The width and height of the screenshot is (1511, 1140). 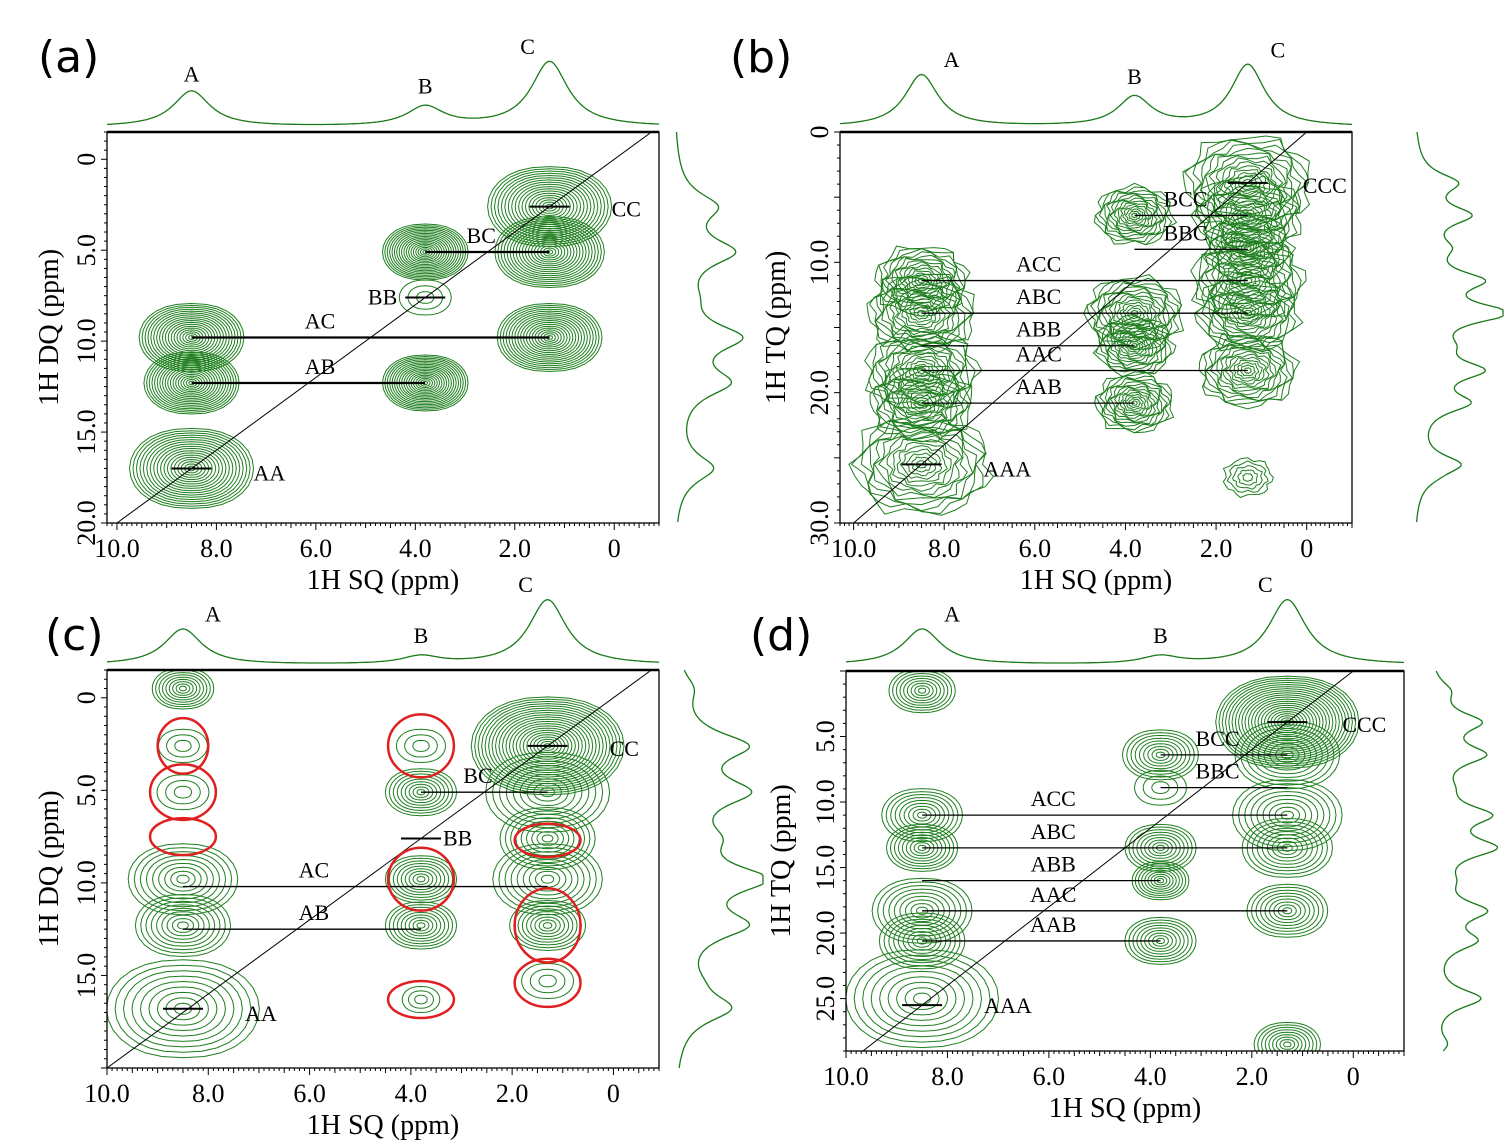 What do you see at coordinates (70, 869) in the screenshot?
I see `y-axis: 0 5.0 10.0 15.01H DQ (ppm)` at bounding box center [70, 869].